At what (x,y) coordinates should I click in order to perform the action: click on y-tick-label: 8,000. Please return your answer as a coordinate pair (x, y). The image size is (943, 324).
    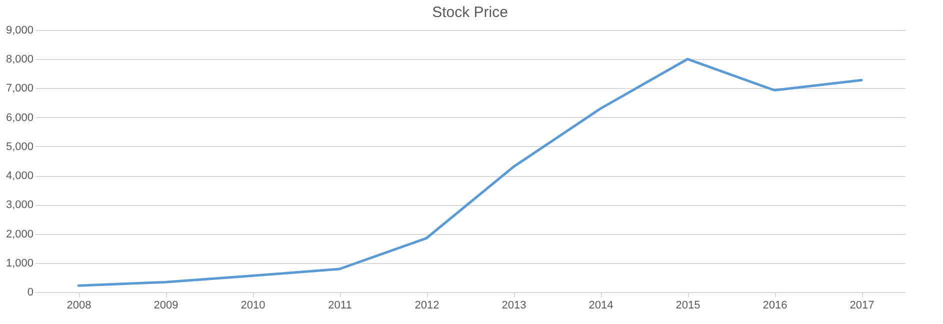
    Looking at the image, I should click on (20, 60).